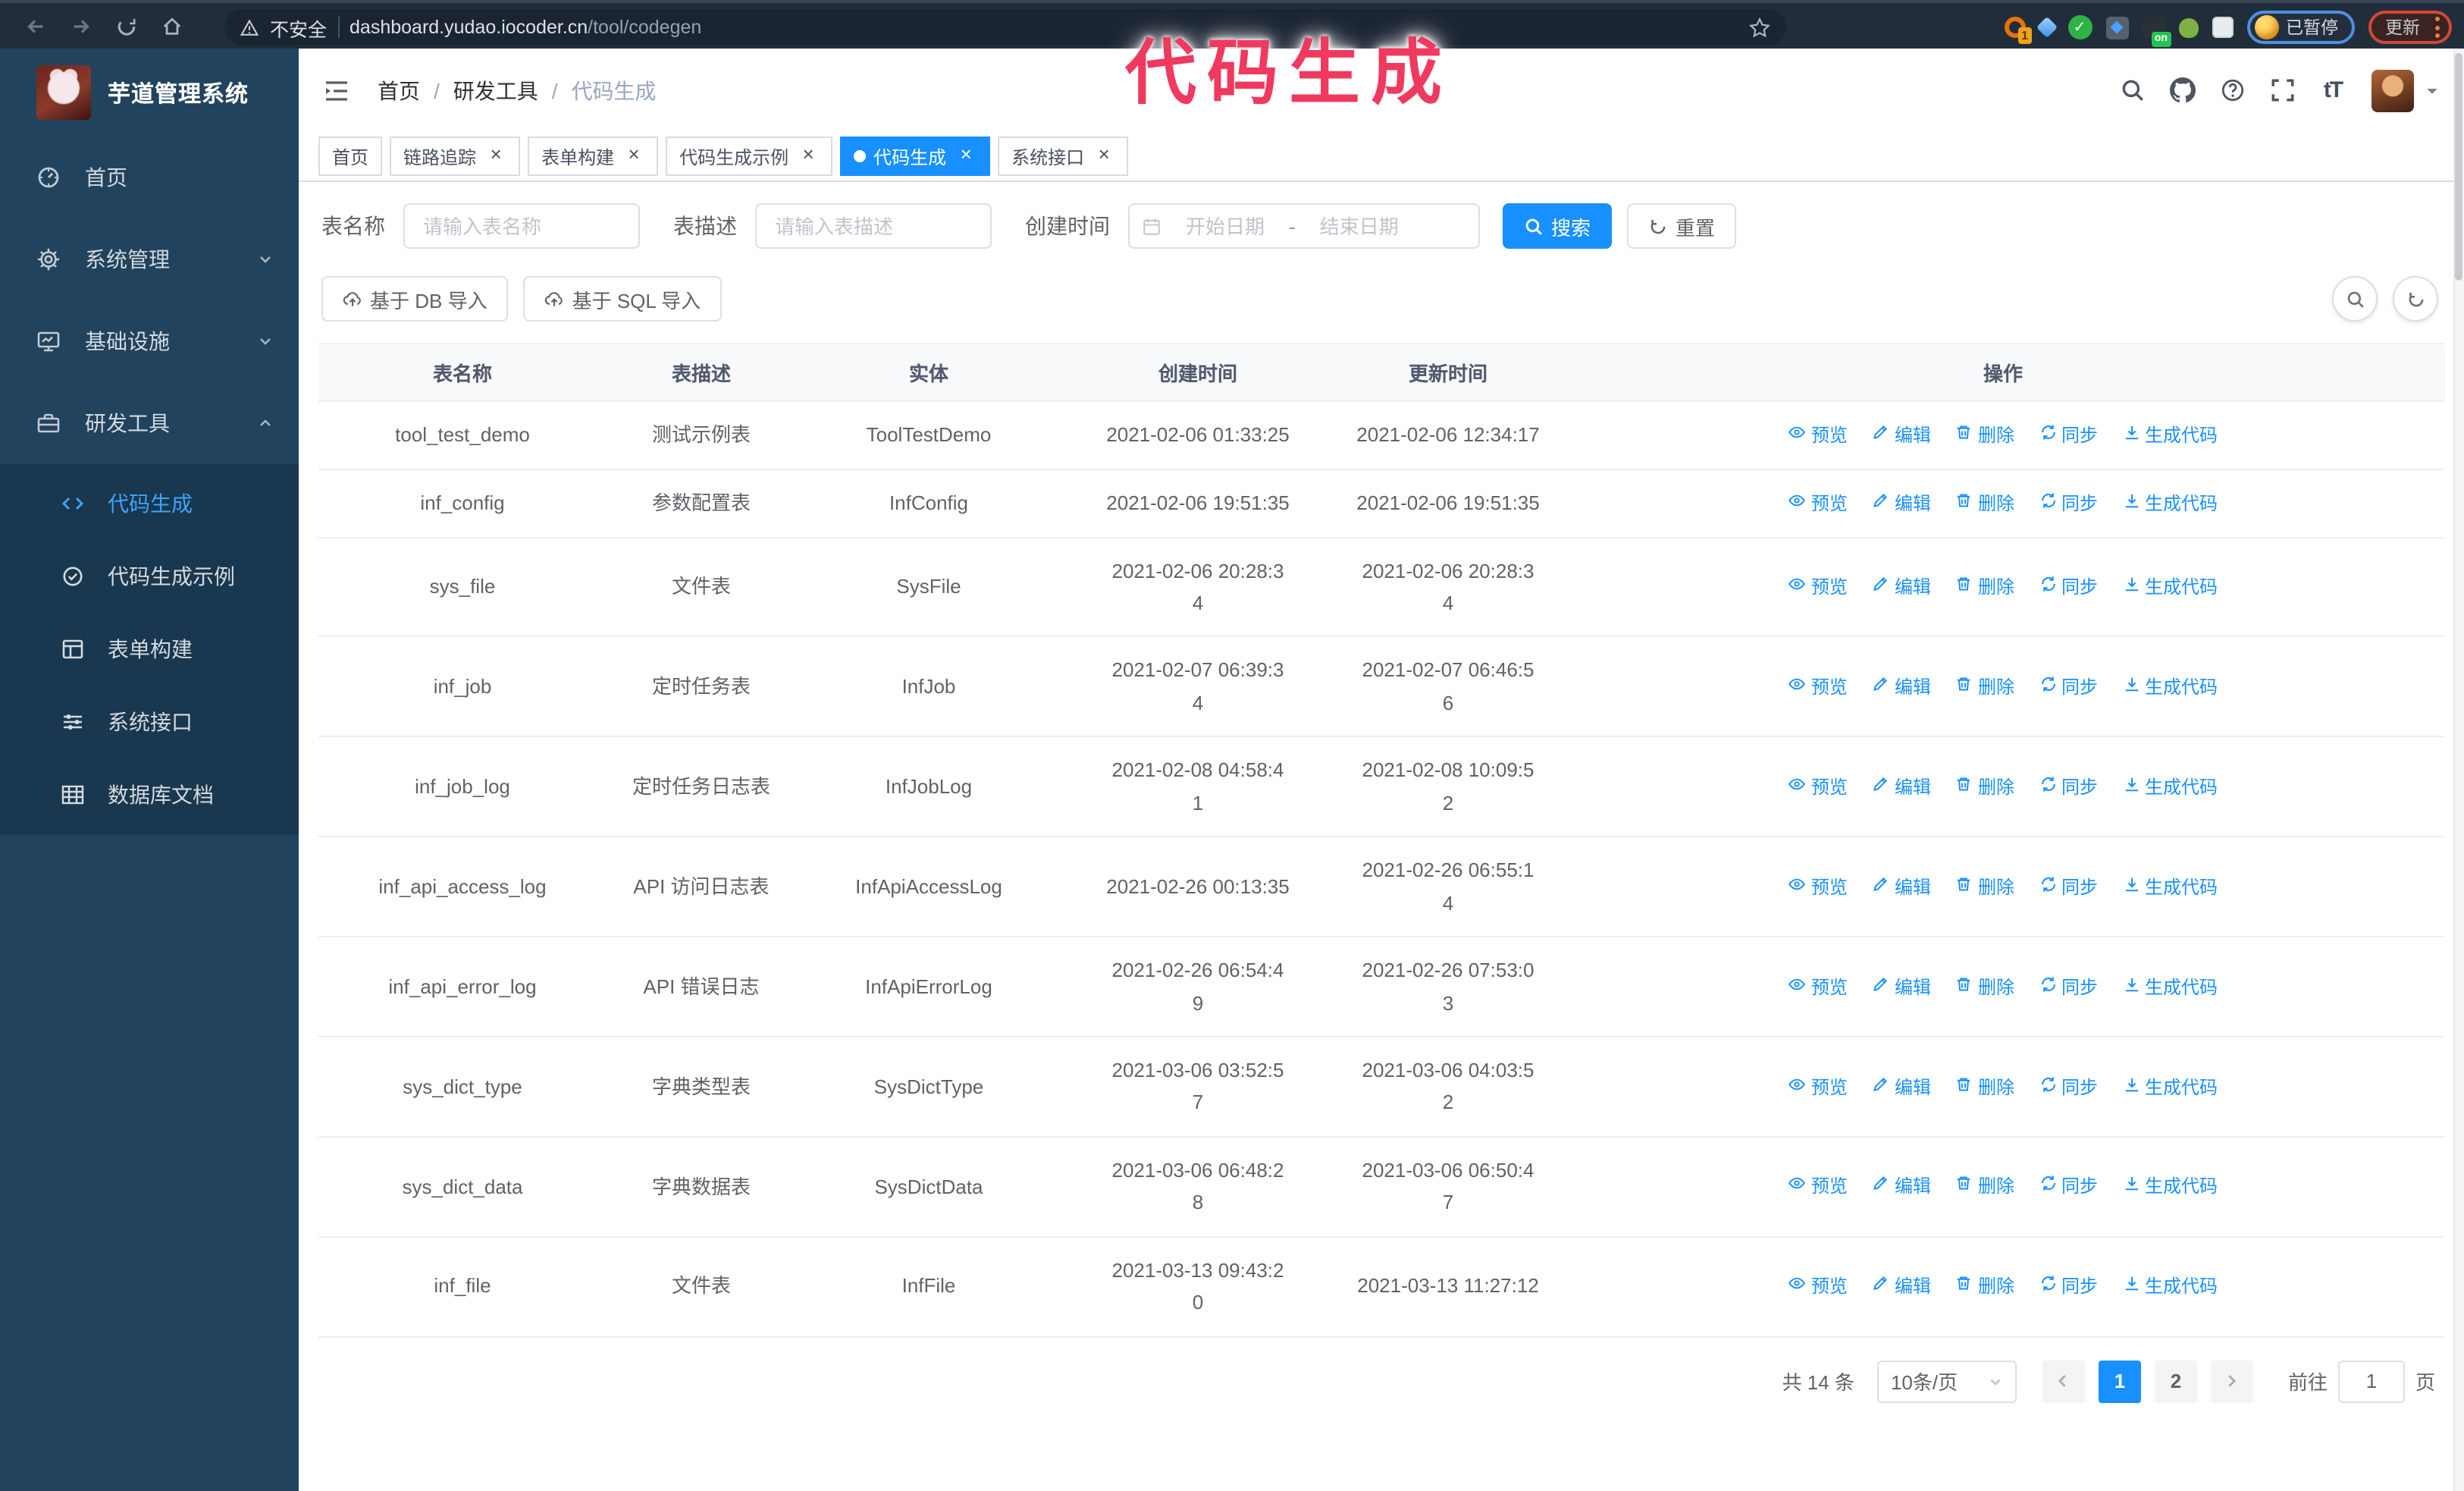 This screenshot has height=1491, width=2464. What do you see at coordinates (150, 341) in the screenshot?
I see `sidebar-item-2: 基础设施` at bounding box center [150, 341].